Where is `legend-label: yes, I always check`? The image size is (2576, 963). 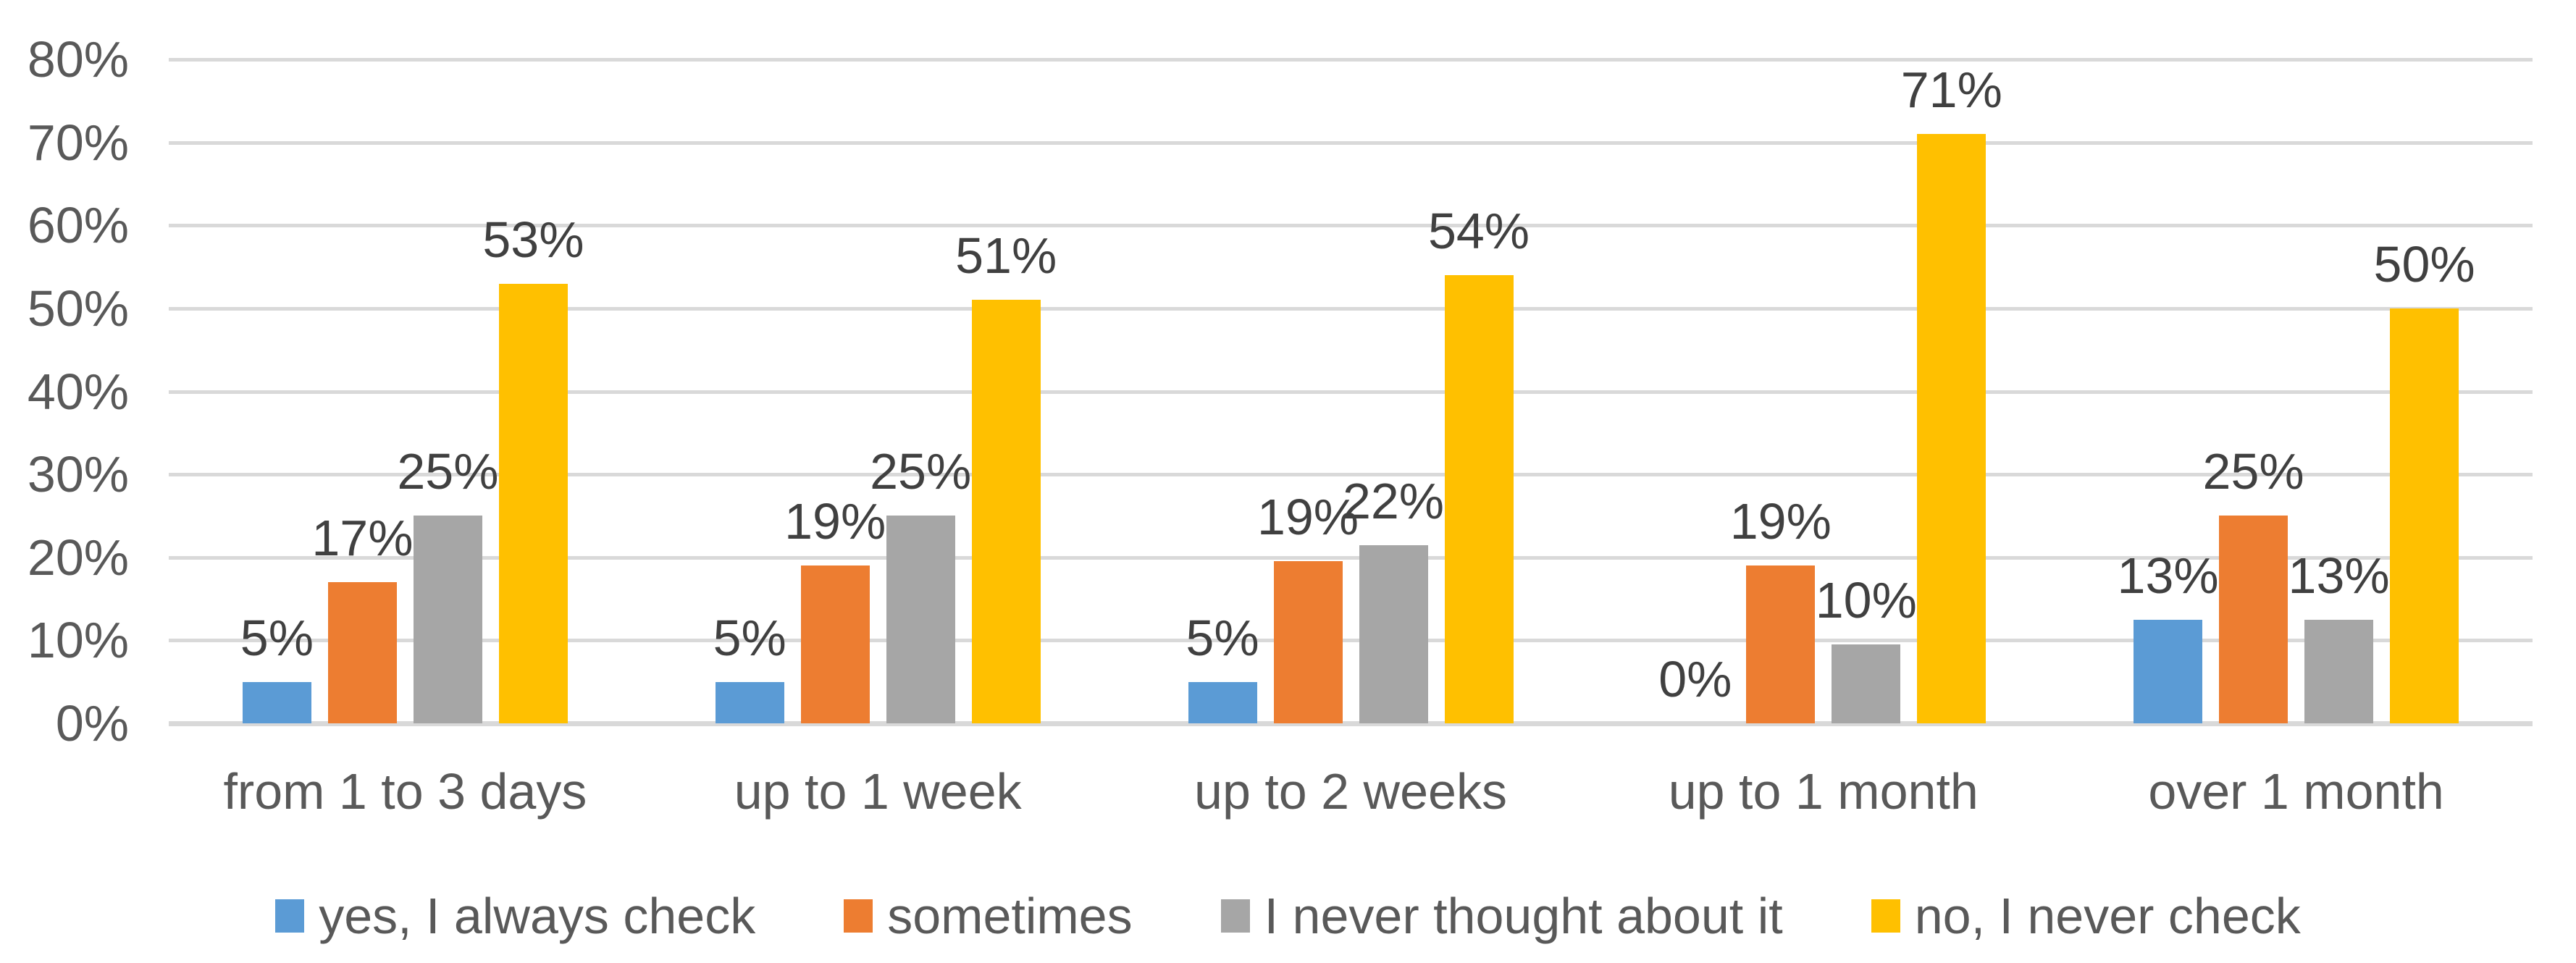 legend-label: yes, I always check is located at coordinates (537, 916).